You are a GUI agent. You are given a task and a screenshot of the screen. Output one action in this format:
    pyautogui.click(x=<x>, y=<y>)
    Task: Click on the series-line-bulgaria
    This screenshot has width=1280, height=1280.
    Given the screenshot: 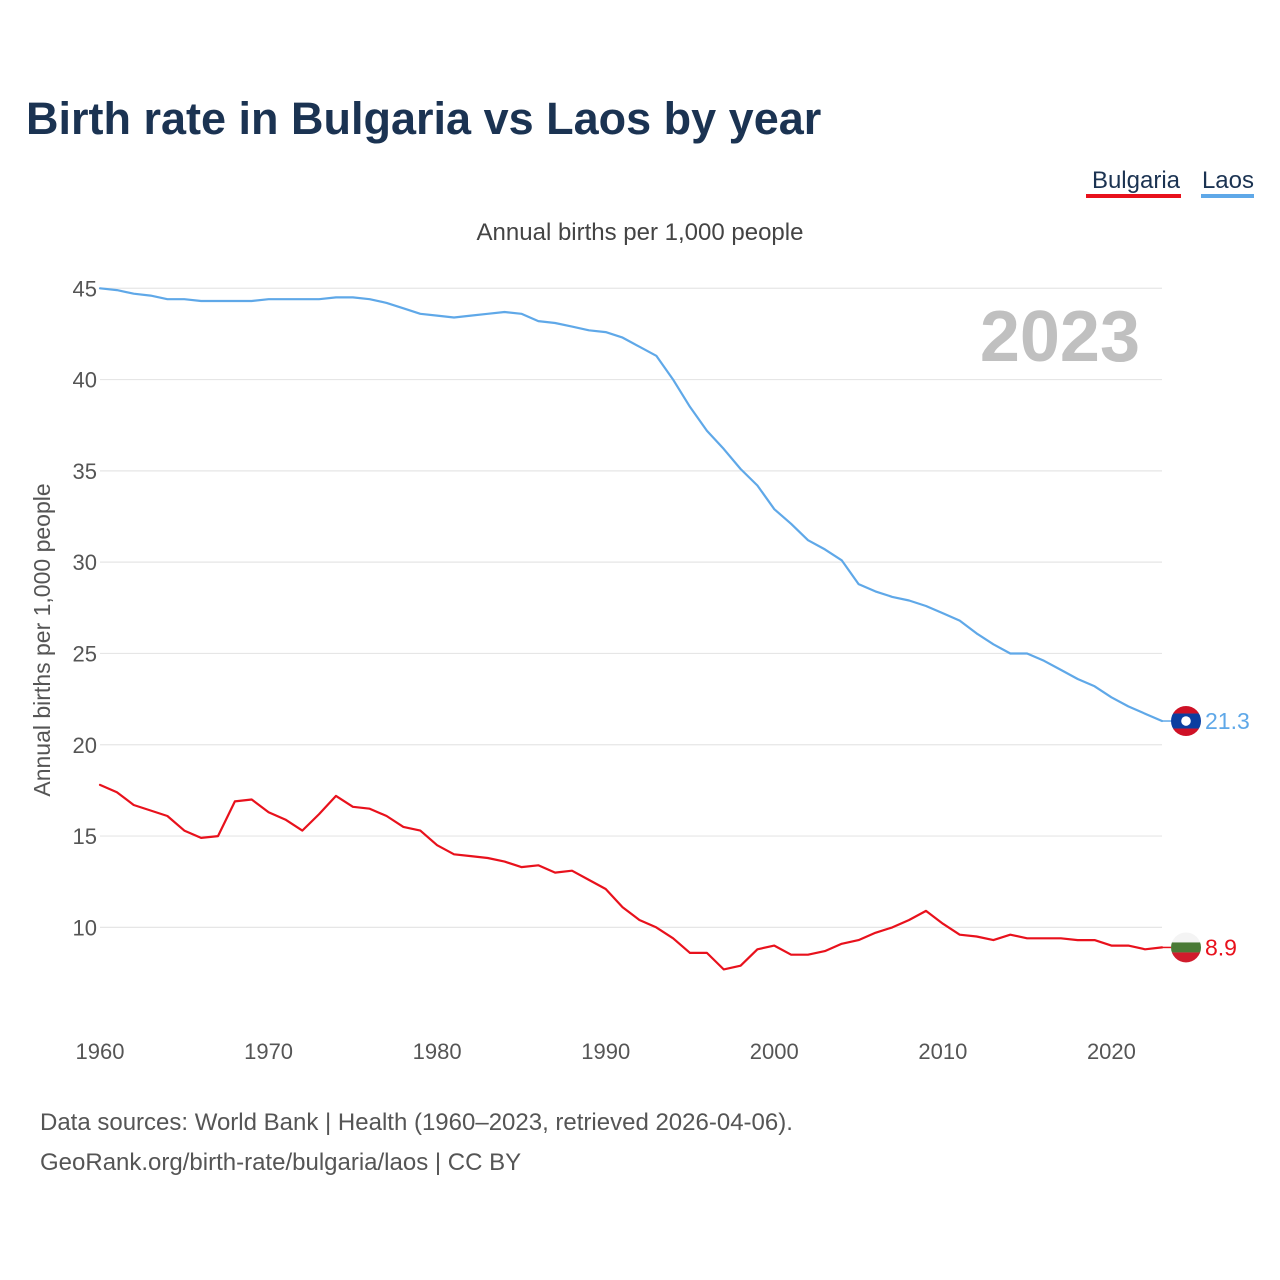 What is the action you would take?
    pyautogui.click(x=631, y=877)
    